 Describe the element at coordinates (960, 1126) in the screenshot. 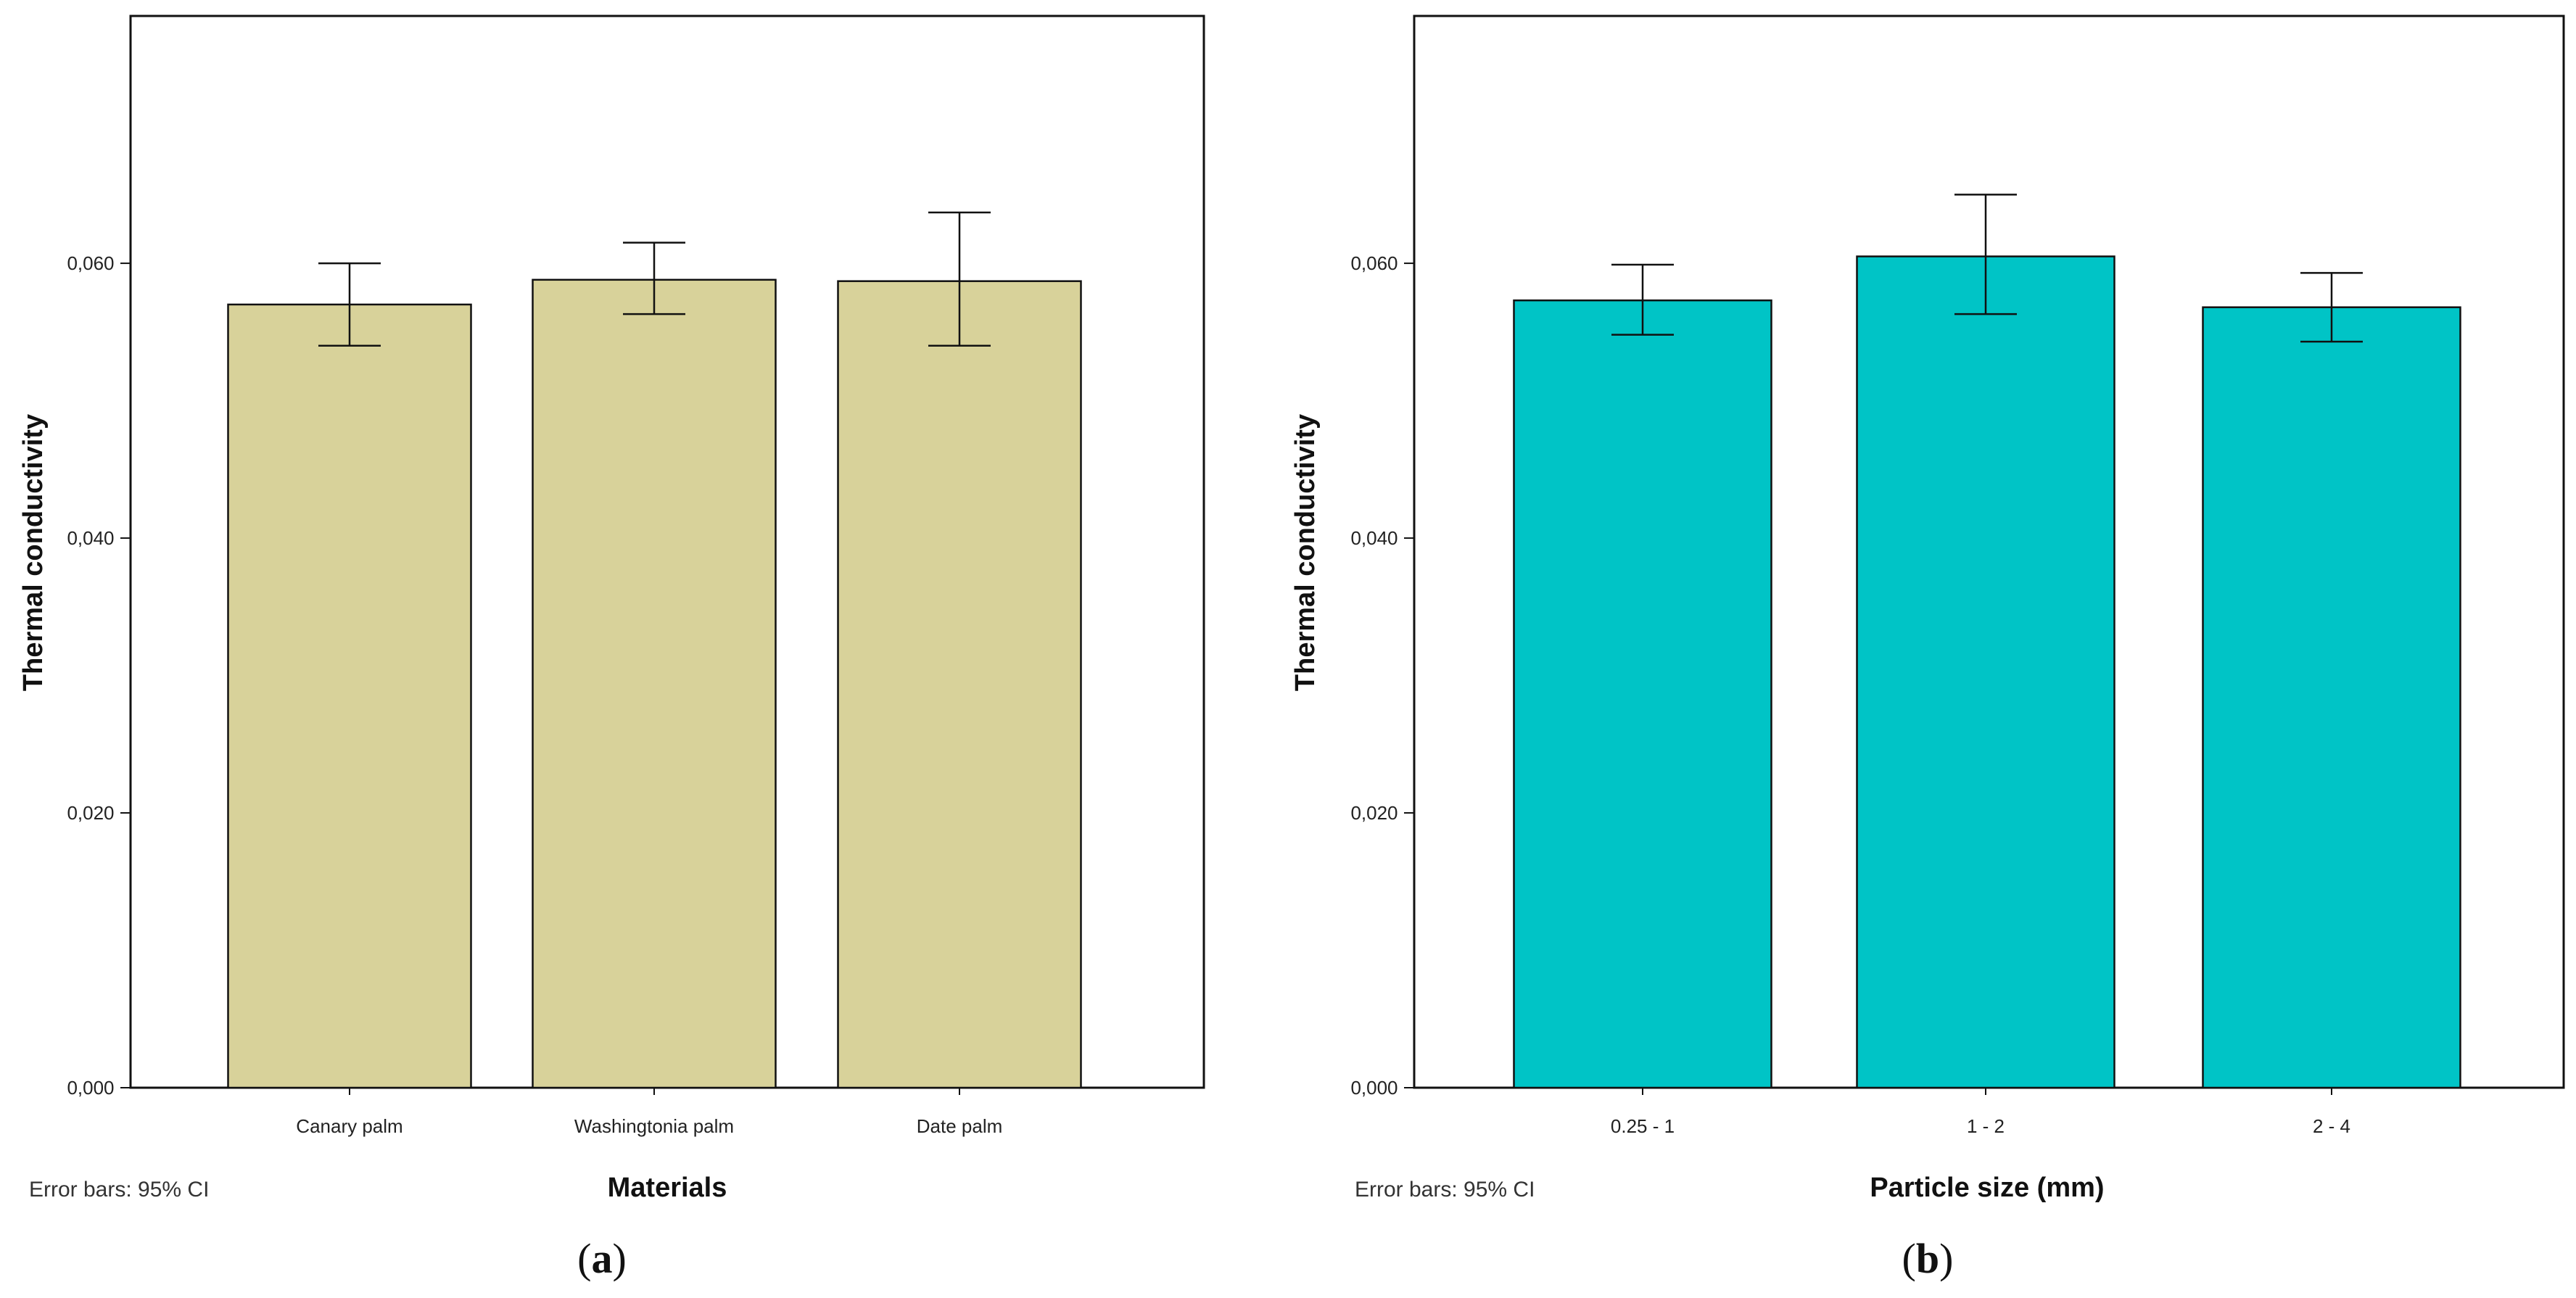

I see `x-tick-label: Date palm` at that location.